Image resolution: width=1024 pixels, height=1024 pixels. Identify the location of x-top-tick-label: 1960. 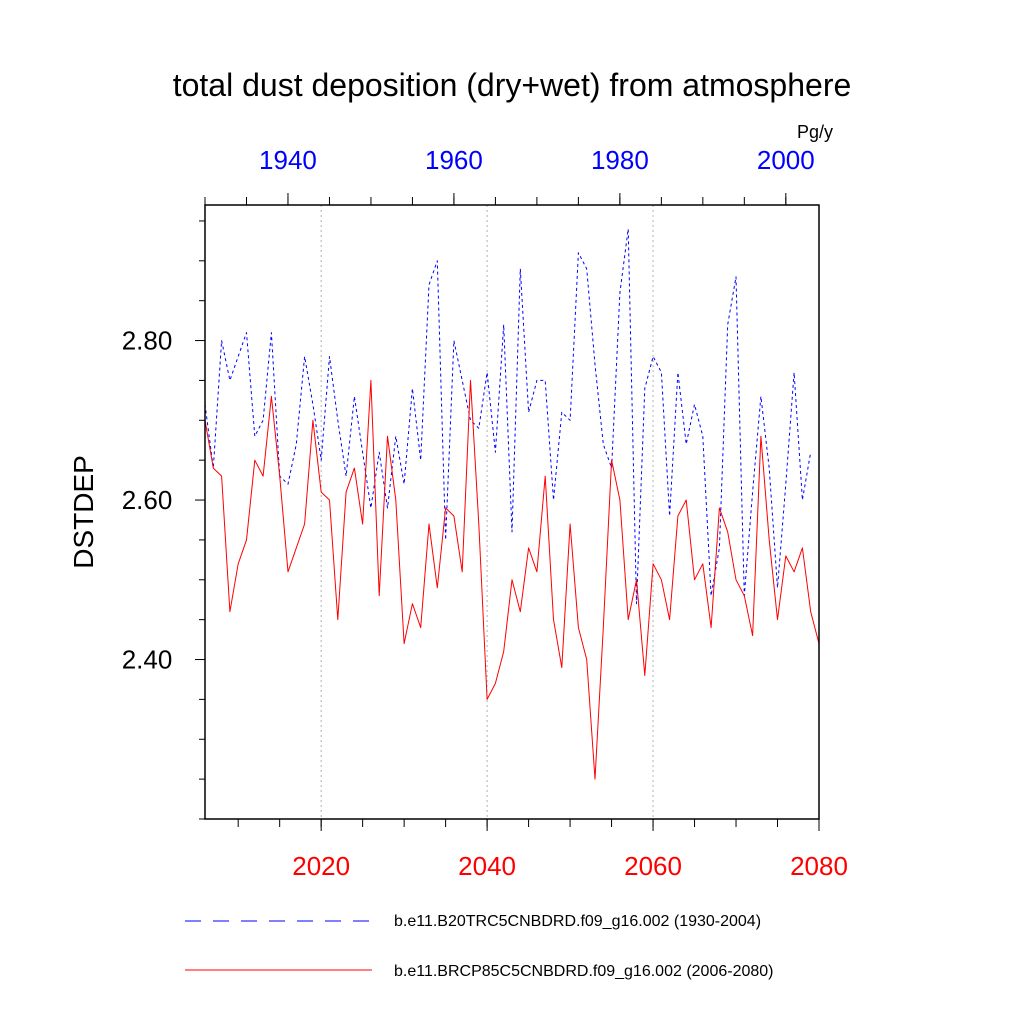
(454, 160).